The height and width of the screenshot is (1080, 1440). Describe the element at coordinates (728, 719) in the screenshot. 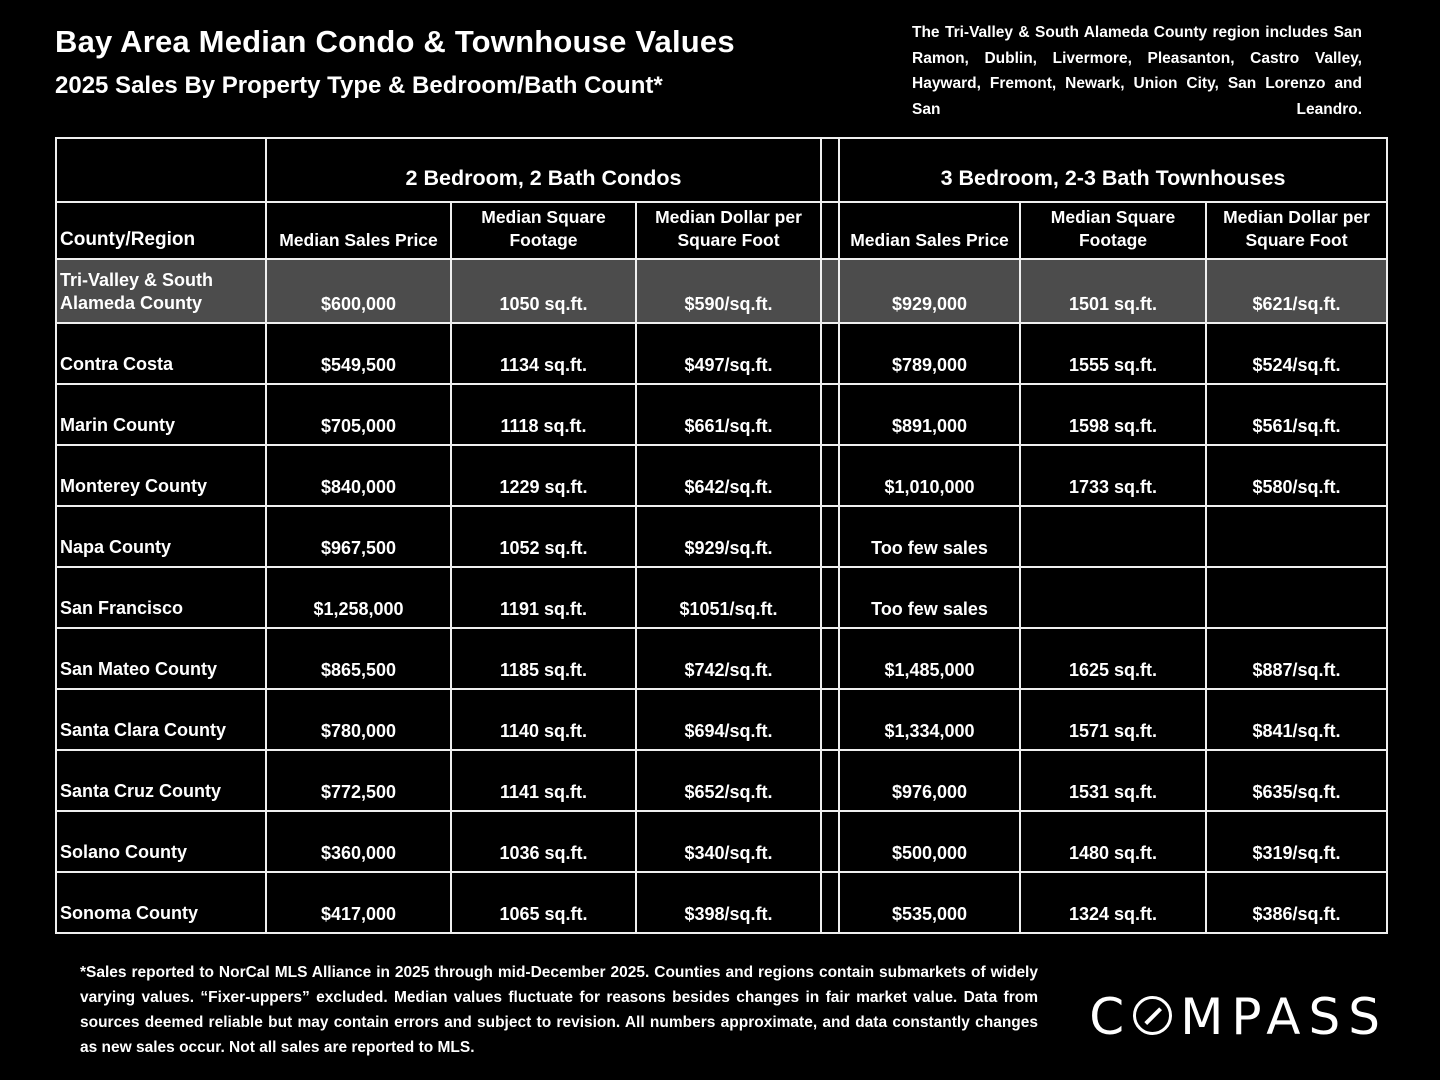

I see `condo-ppsf-cell: $694/sq.ft.` at that location.